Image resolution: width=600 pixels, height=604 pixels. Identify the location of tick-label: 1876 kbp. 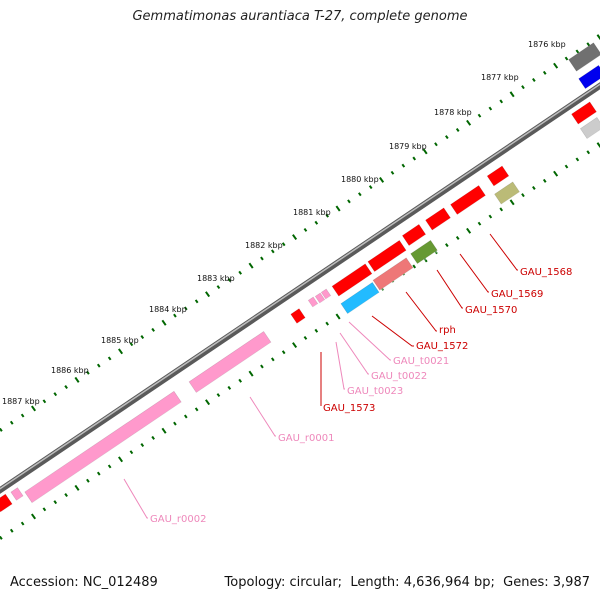
(547, 44).